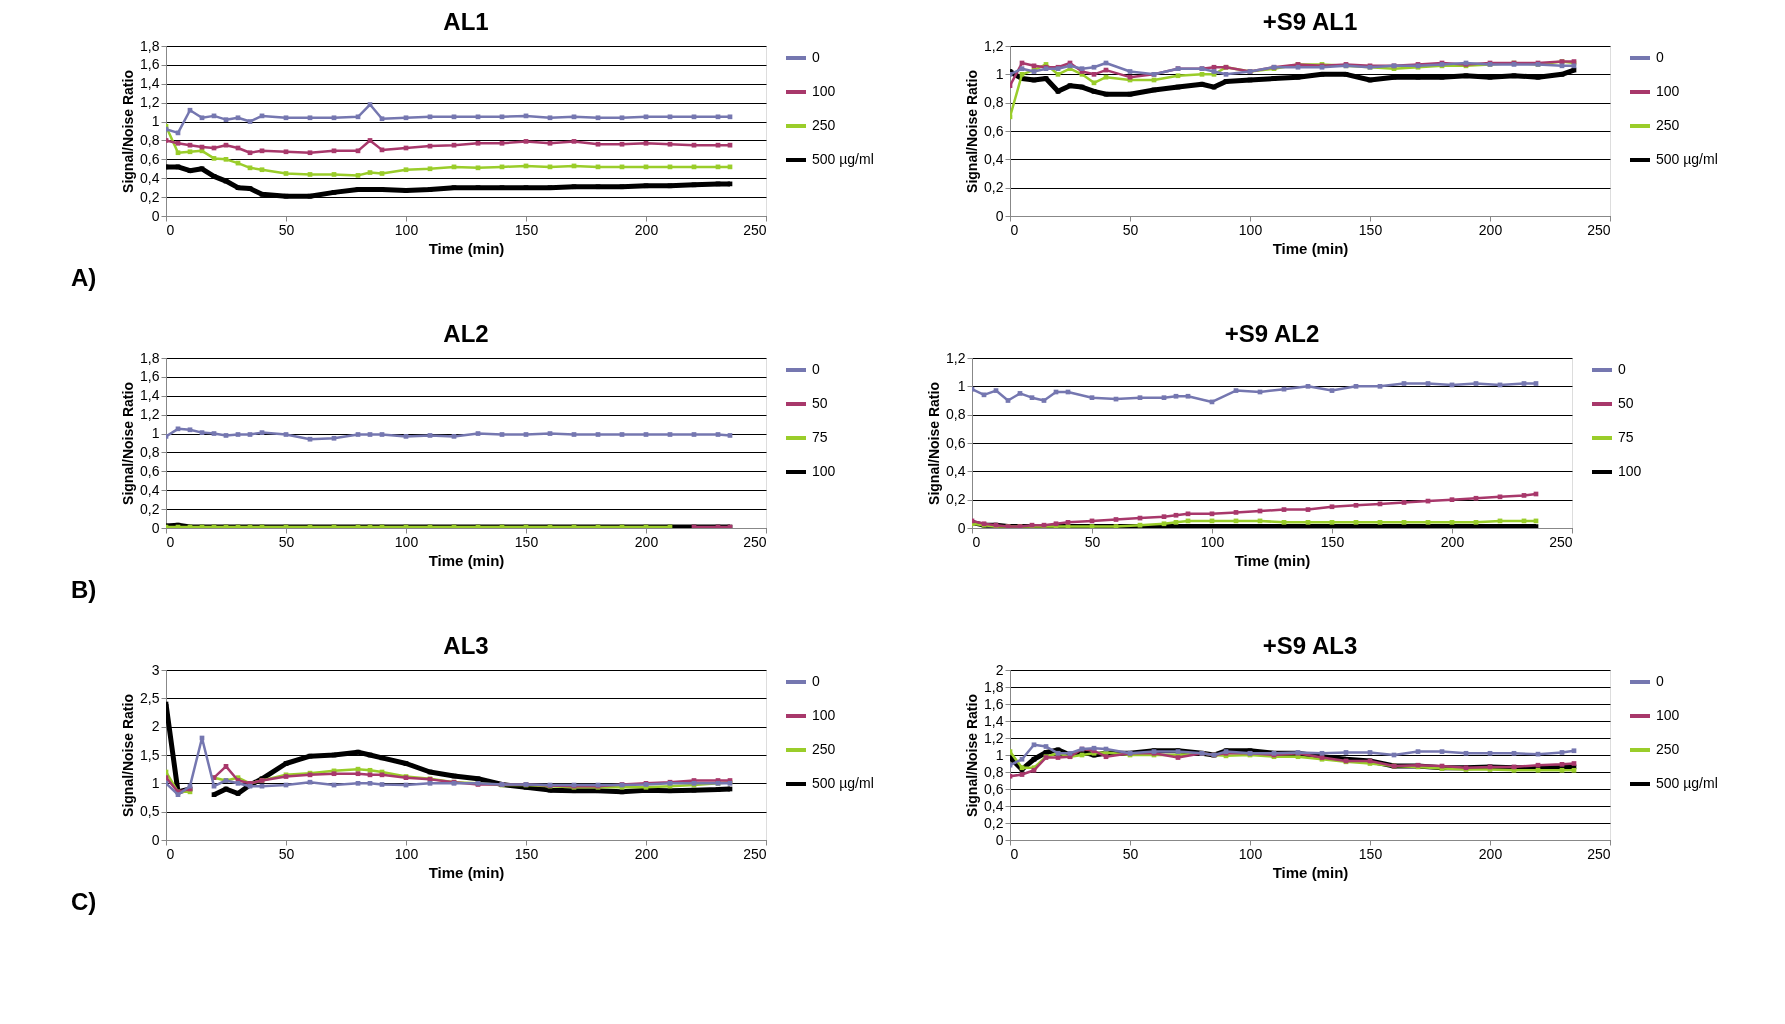 This screenshot has height=1024, width=1785. What do you see at coordinates (1310, 21) in the screenshot?
I see `chart-title: +S9 AL1` at bounding box center [1310, 21].